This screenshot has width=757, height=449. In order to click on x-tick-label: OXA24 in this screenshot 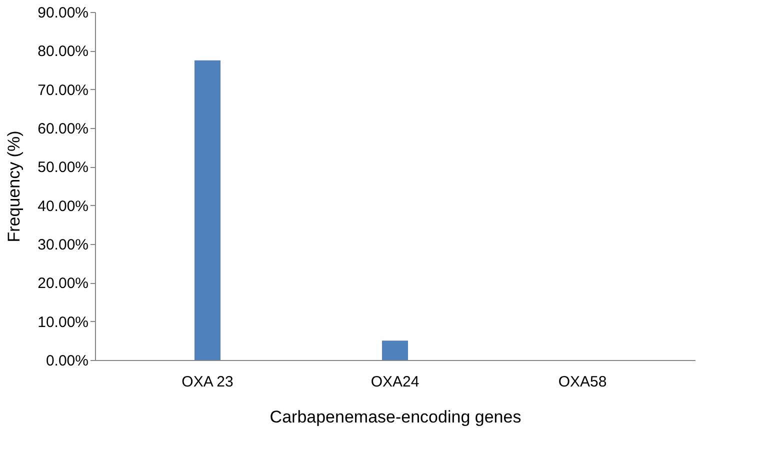, I will do `click(395, 382)`.